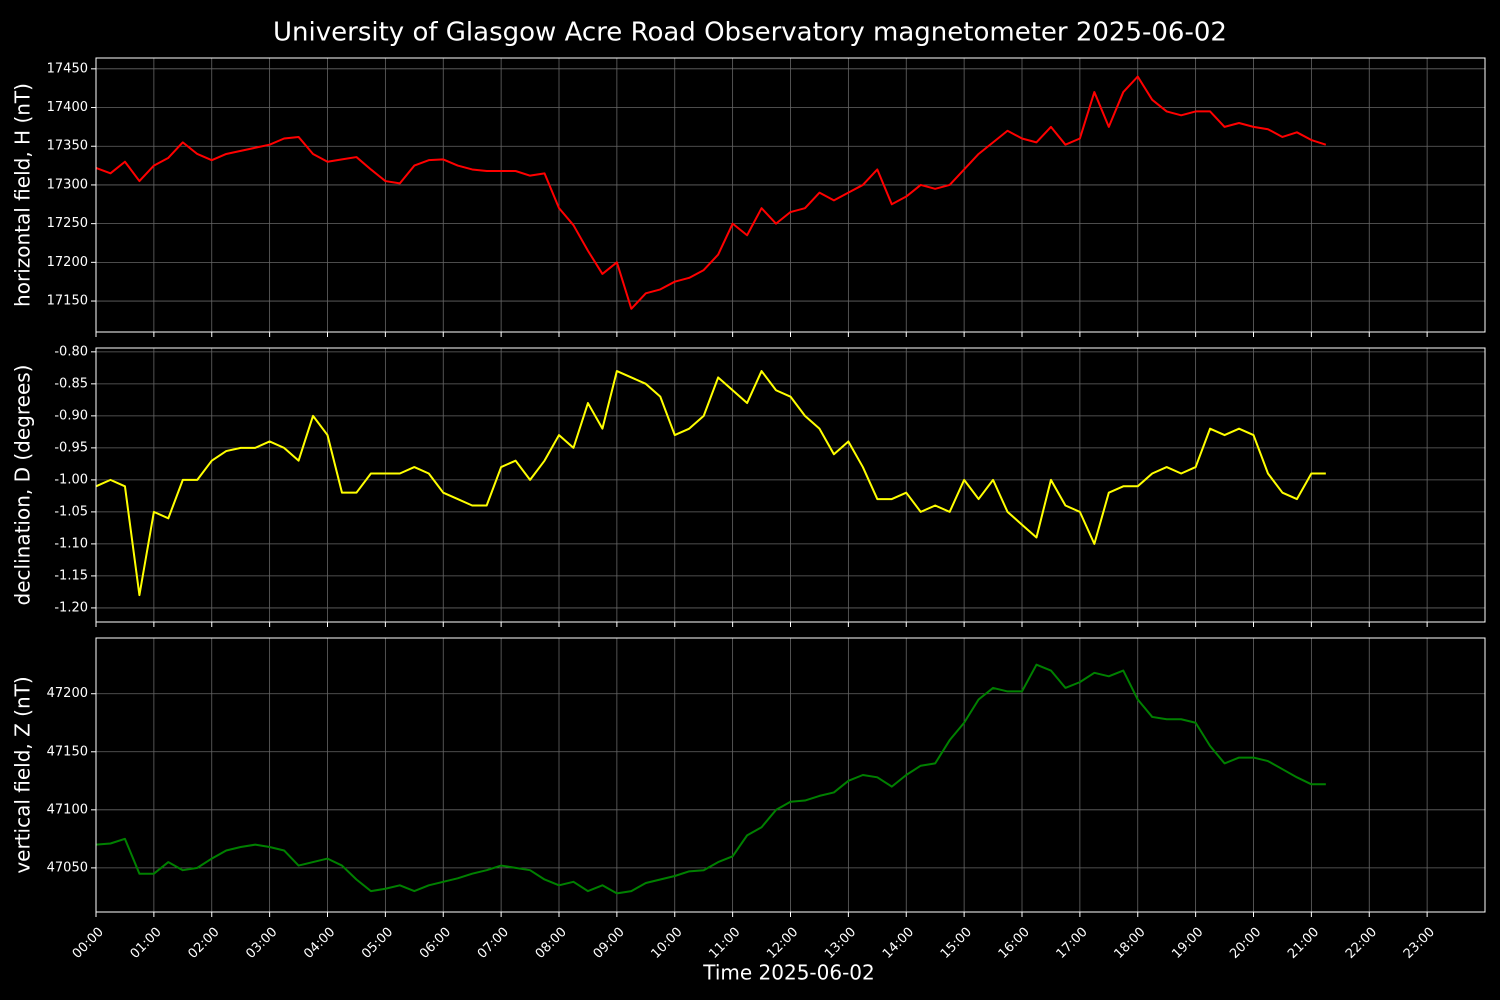 The image size is (1500, 1000). What do you see at coordinates (71, 479) in the screenshot?
I see `y-tick-label: -1.00` at bounding box center [71, 479].